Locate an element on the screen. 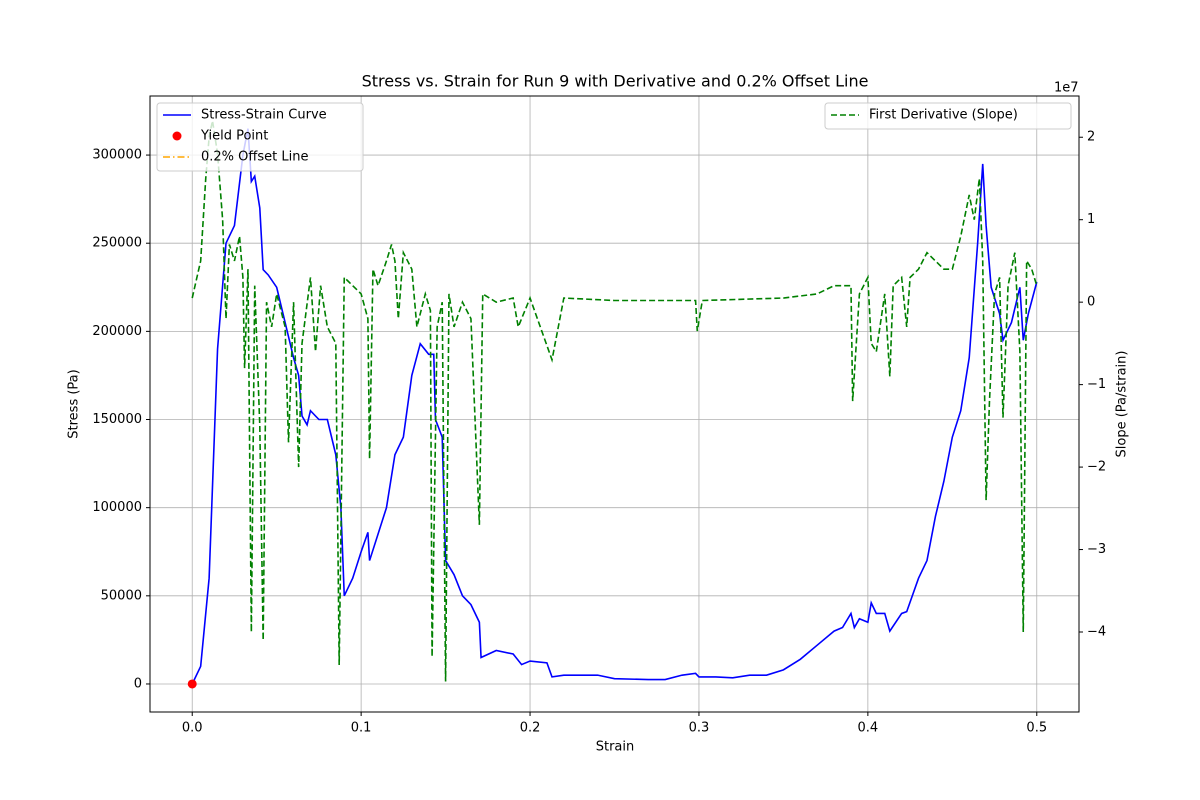  y-tick-label: 300000 is located at coordinates (117, 155).